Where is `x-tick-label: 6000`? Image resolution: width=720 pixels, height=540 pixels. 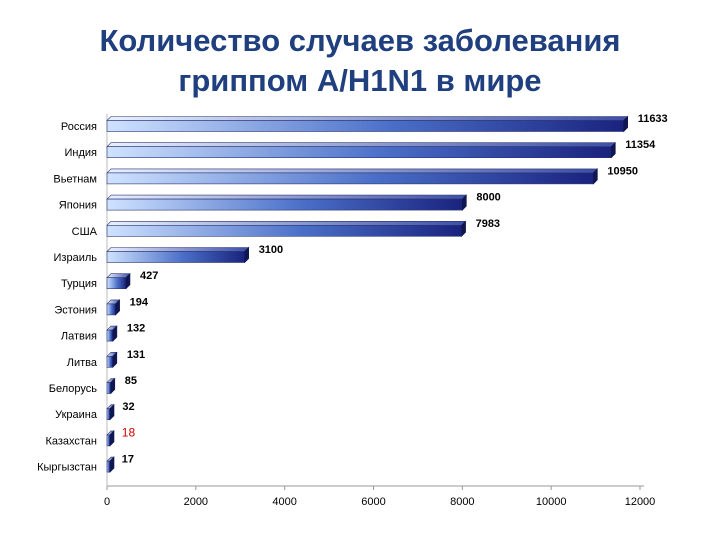
x-tick-label: 6000 is located at coordinates (373, 502).